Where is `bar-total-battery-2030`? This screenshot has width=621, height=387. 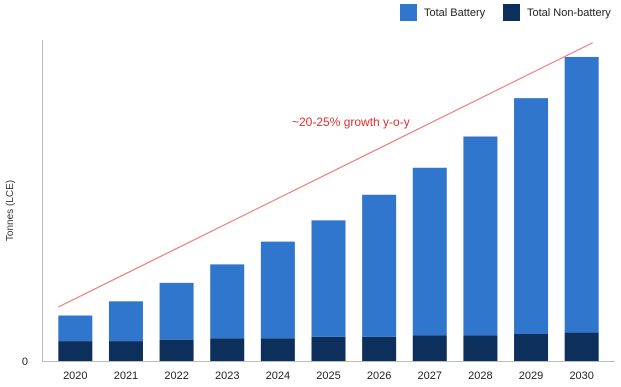
bar-total-battery-2030 is located at coordinates (581, 194).